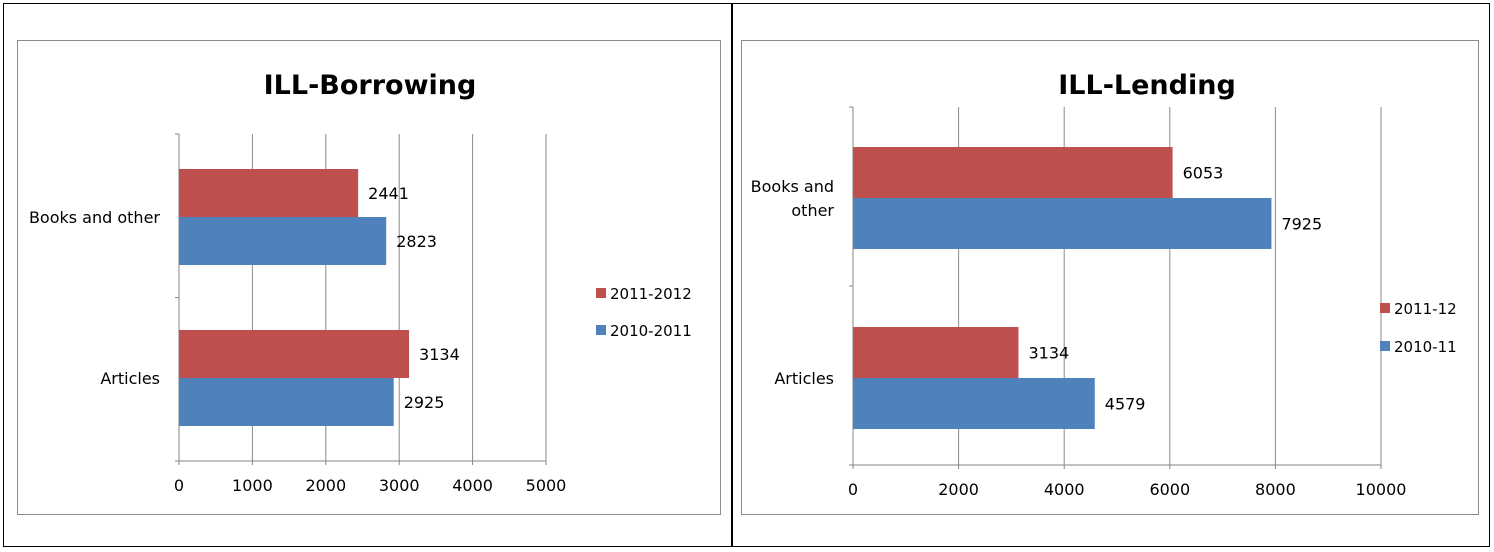 This screenshot has width=1494, height=552. What do you see at coordinates (1013, 172) in the screenshot?
I see `lending-bar-2011-12-books-and-other` at bounding box center [1013, 172].